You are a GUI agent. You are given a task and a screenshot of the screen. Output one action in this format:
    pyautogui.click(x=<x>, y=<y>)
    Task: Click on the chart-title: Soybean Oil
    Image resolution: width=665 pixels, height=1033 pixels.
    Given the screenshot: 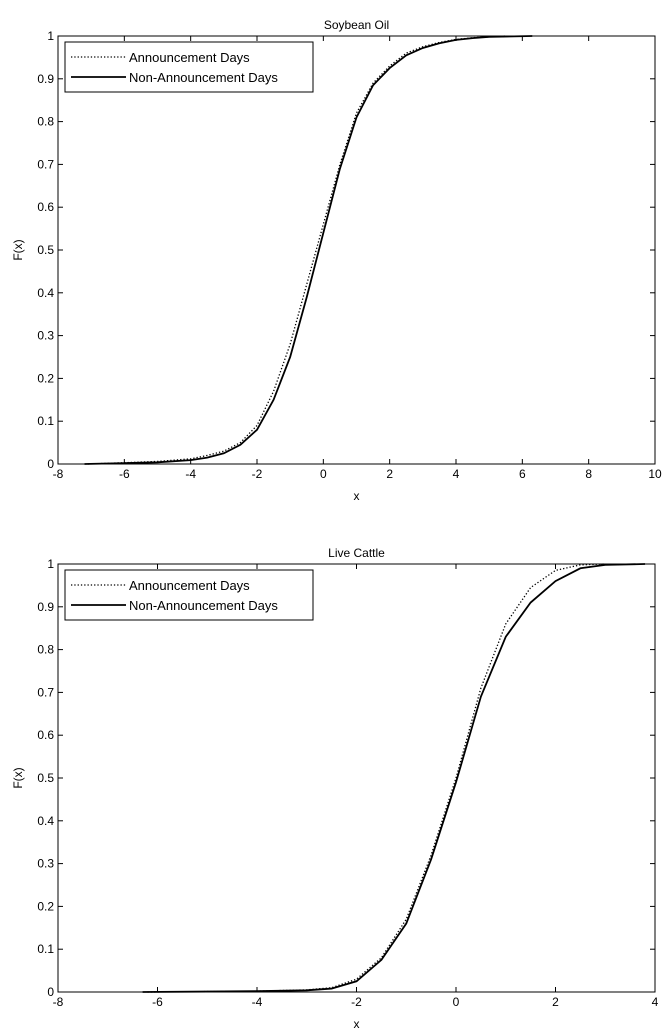 What is the action you would take?
    pyautogui.click(x=356, y=25)
    